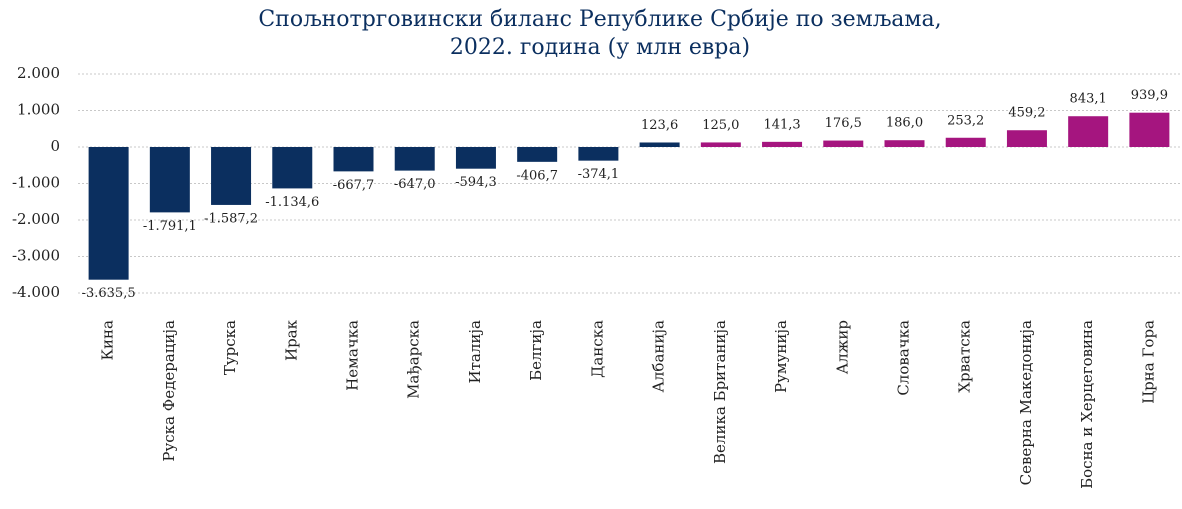  What do you see at coordinates (1087, 404) in the screenshot?
I see `x-tick-label: Босна и Херцеговина` at bounding box center [1087, 404].